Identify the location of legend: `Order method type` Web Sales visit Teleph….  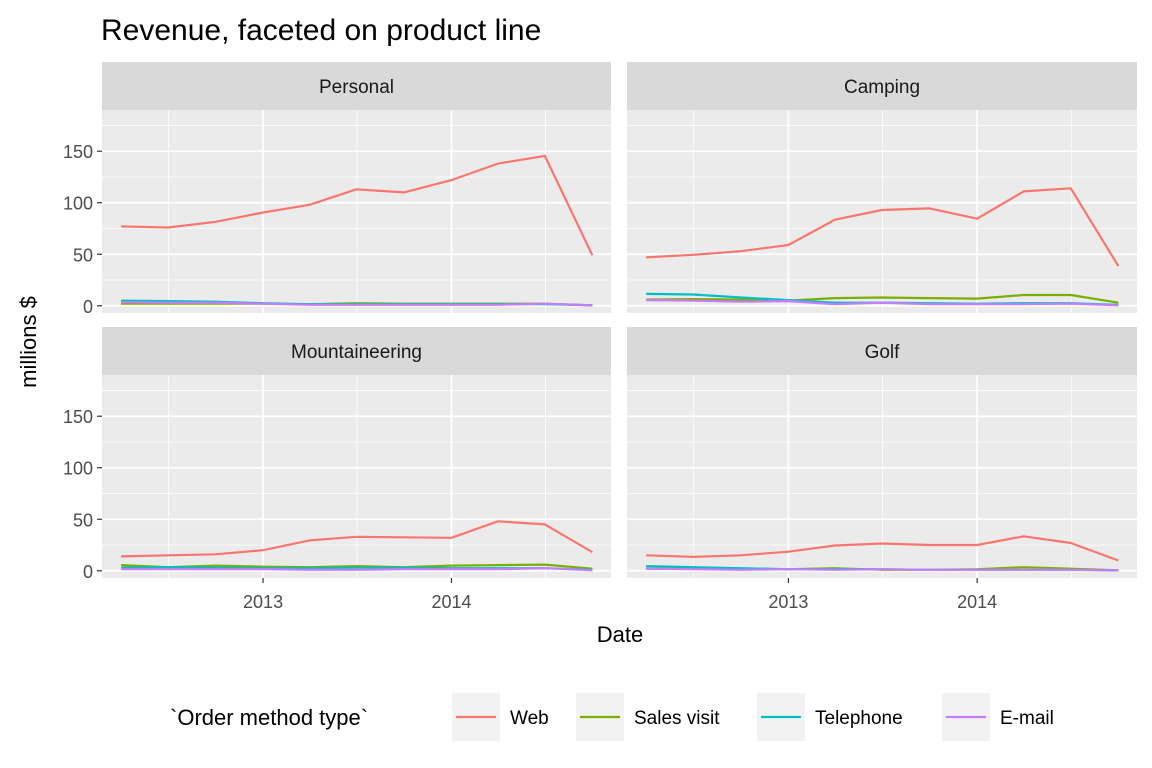
(612, 717).